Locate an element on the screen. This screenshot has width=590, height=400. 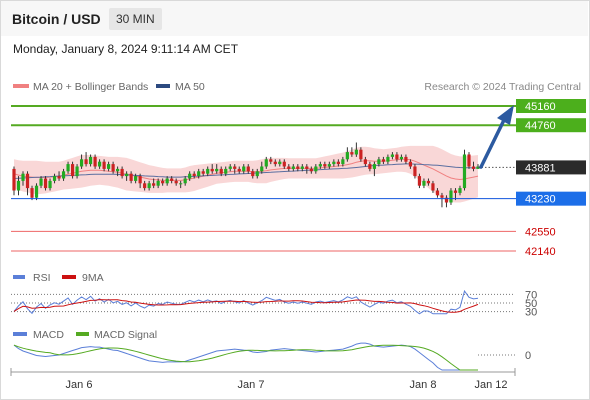
rsi-tick-label: 30 is located at coordinates (531, 313).